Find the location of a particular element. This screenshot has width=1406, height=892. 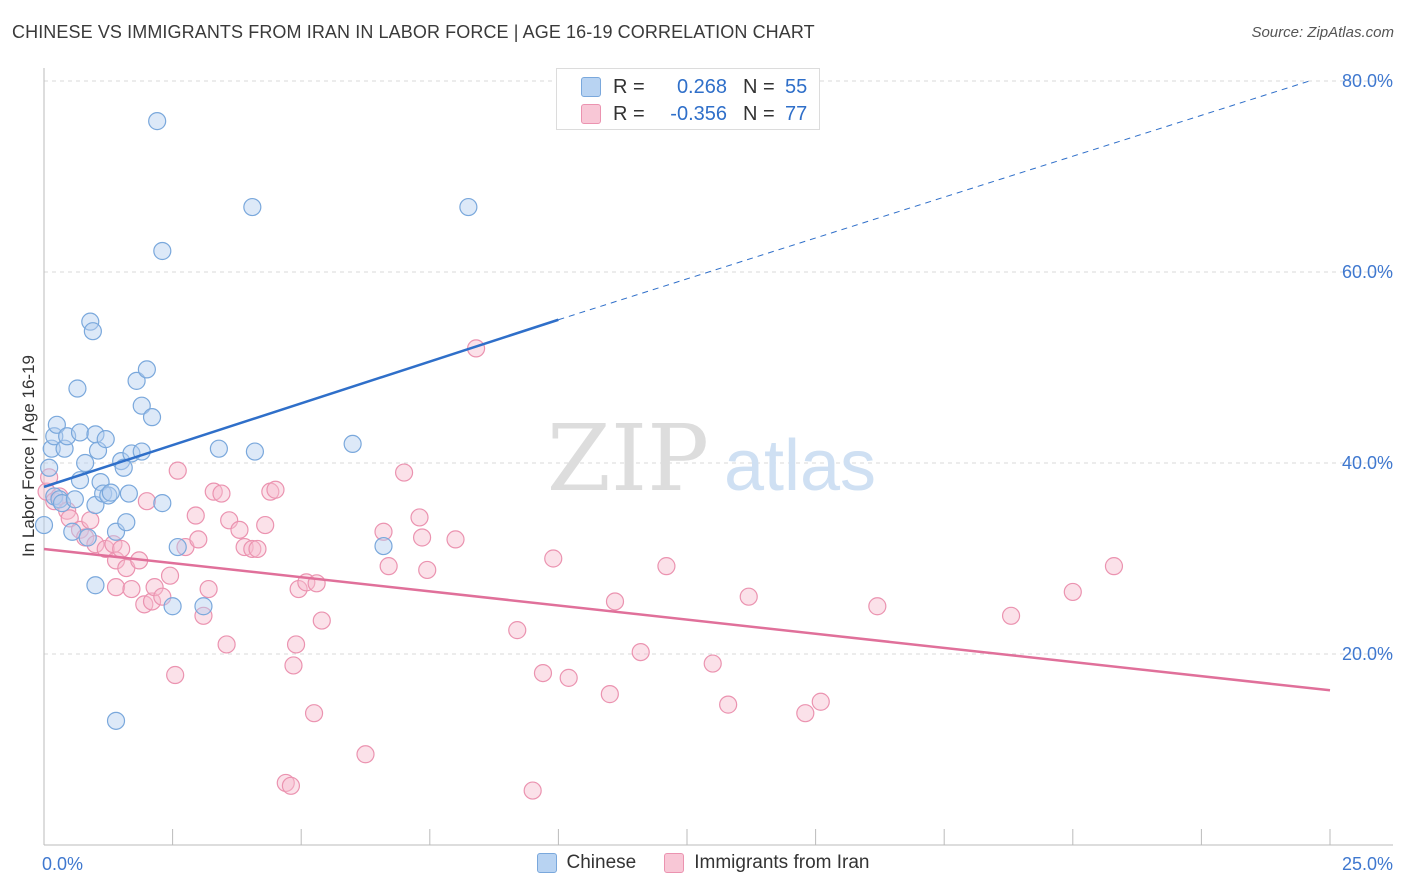

r-value-chinese: 0.268 is located at coordinates (701, 86).